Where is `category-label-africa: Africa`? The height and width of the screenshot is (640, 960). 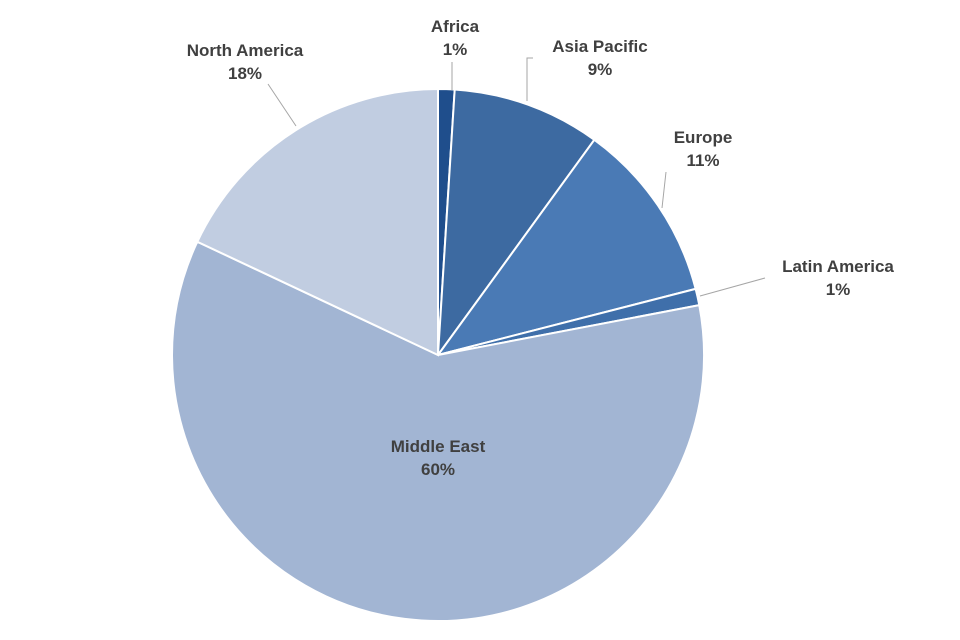 category-label-africa: Africa is located at coordinates (455, 26).